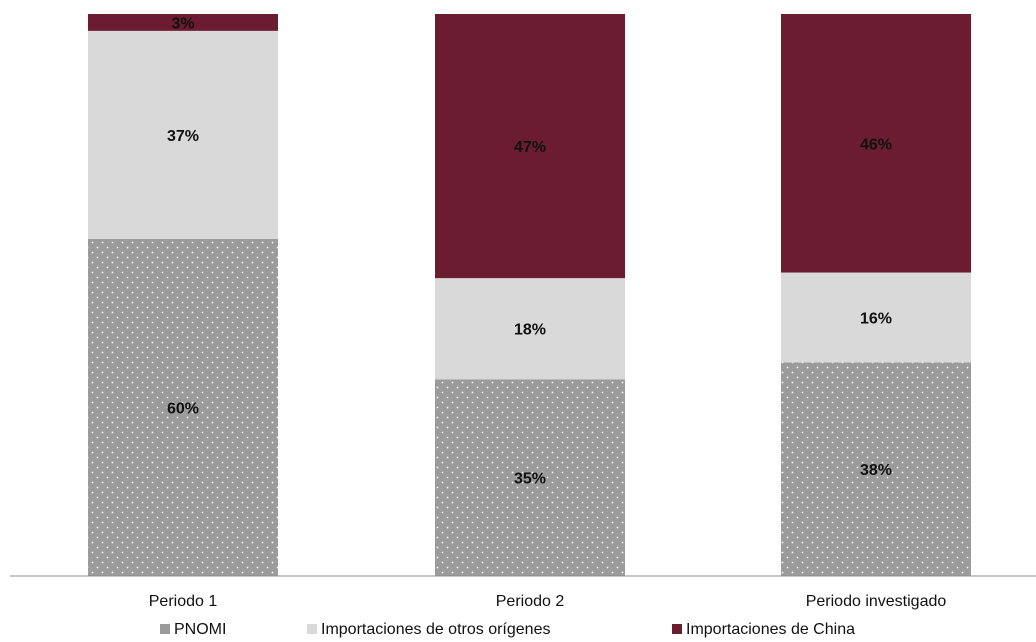 This screenshot has width=1036, height=642. I want to click on x-tick-label: Periodo 1, so click(183, 601).